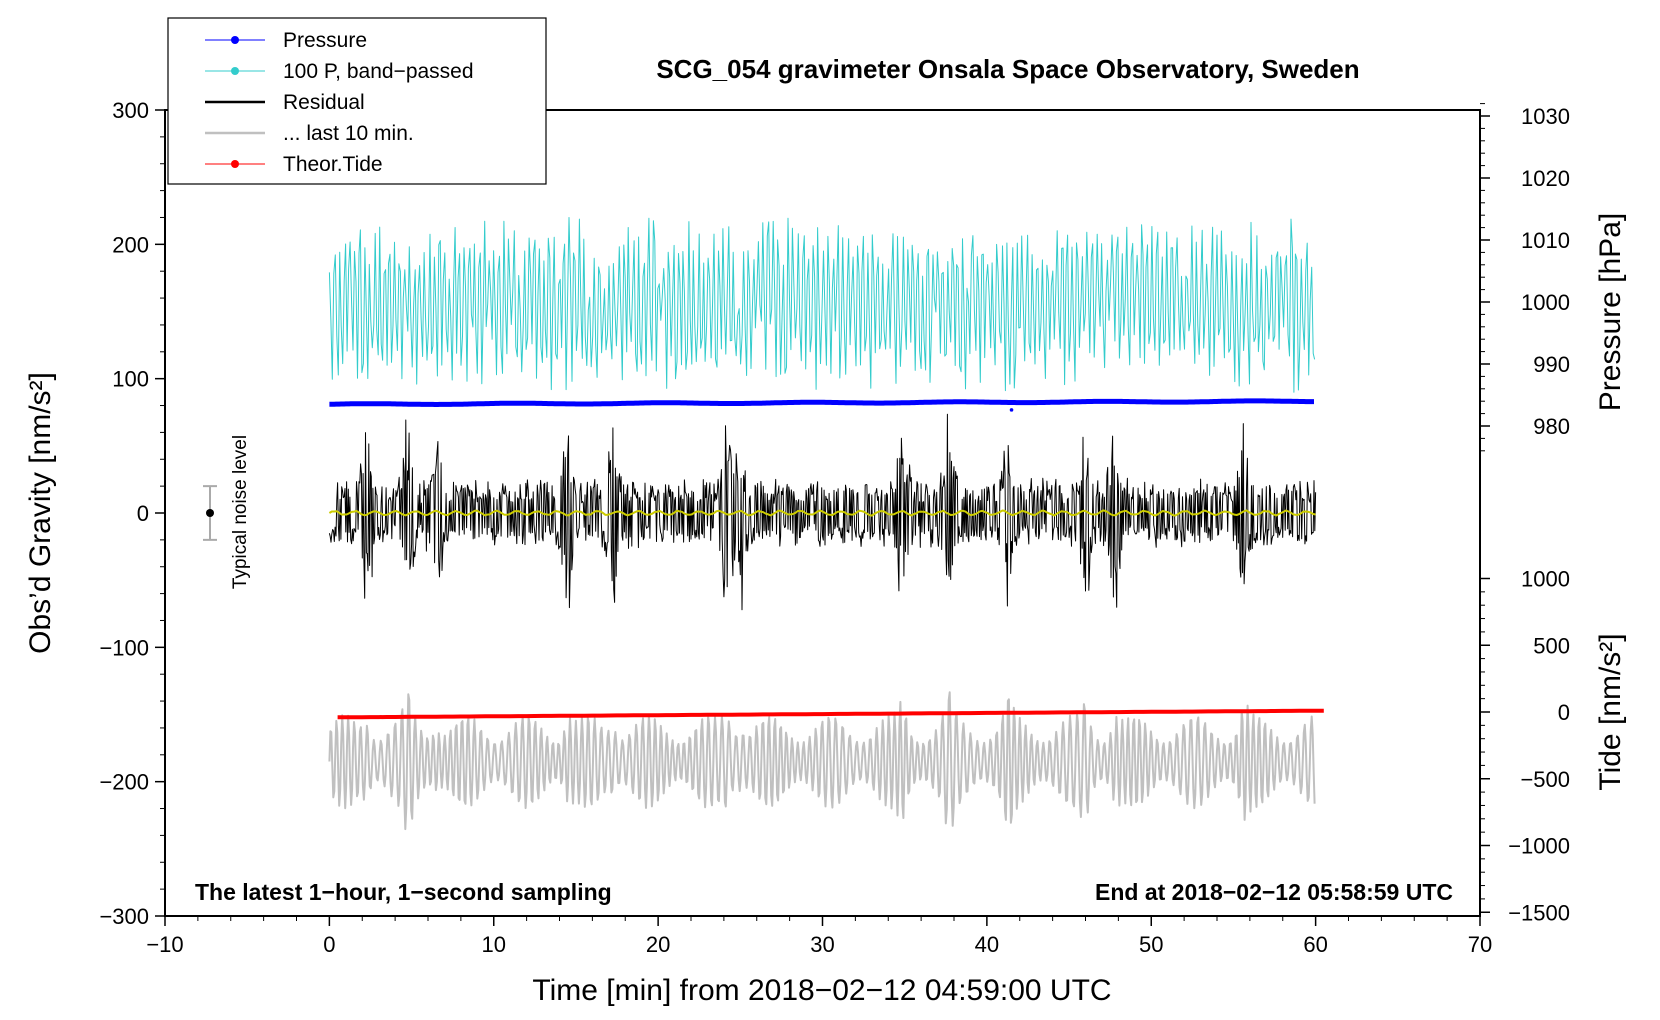 Image resolution: width=1660 pixels, height=1020 pixels. What do you see at coordinates (658, 944) in the screenshot?
I see `x-tick-label: 20` at bounding box center [658, 944].